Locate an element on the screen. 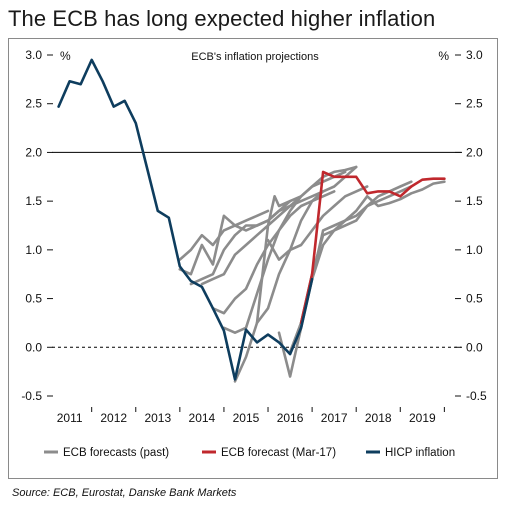 The image size is (508, 506). x-tick-label: 2014 is located at coordinates (202, 418).